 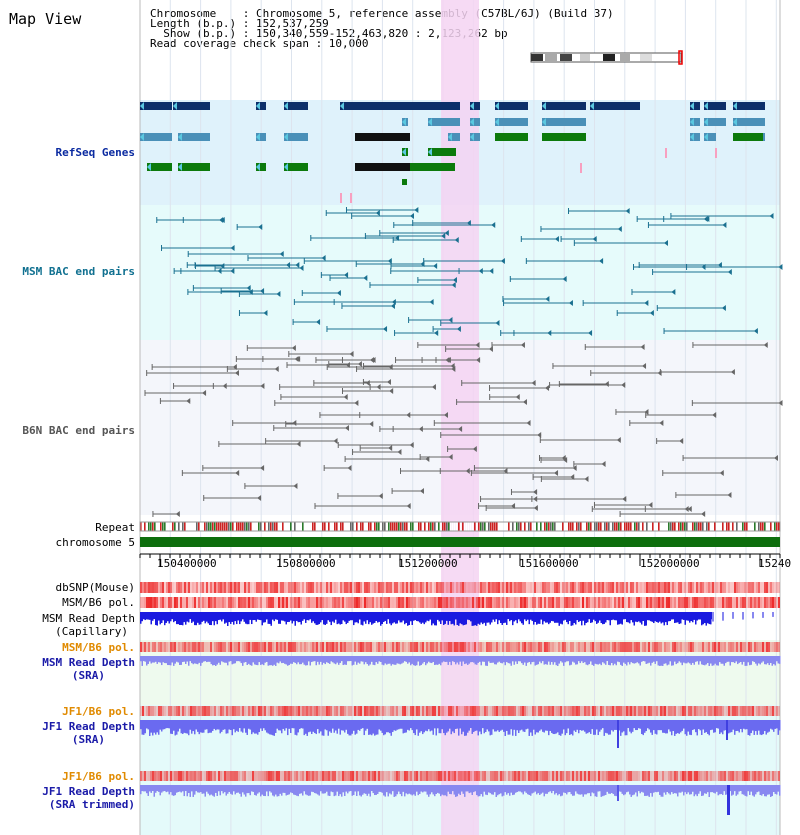 I want to click on track-label-dbsnp: dbSNP(Mouse), so click(x=95, y=587).